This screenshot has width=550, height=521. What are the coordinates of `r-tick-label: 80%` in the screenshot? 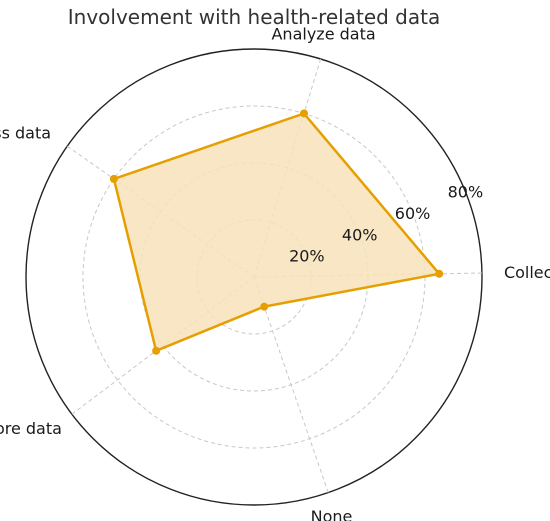 It's located at (466, 192).